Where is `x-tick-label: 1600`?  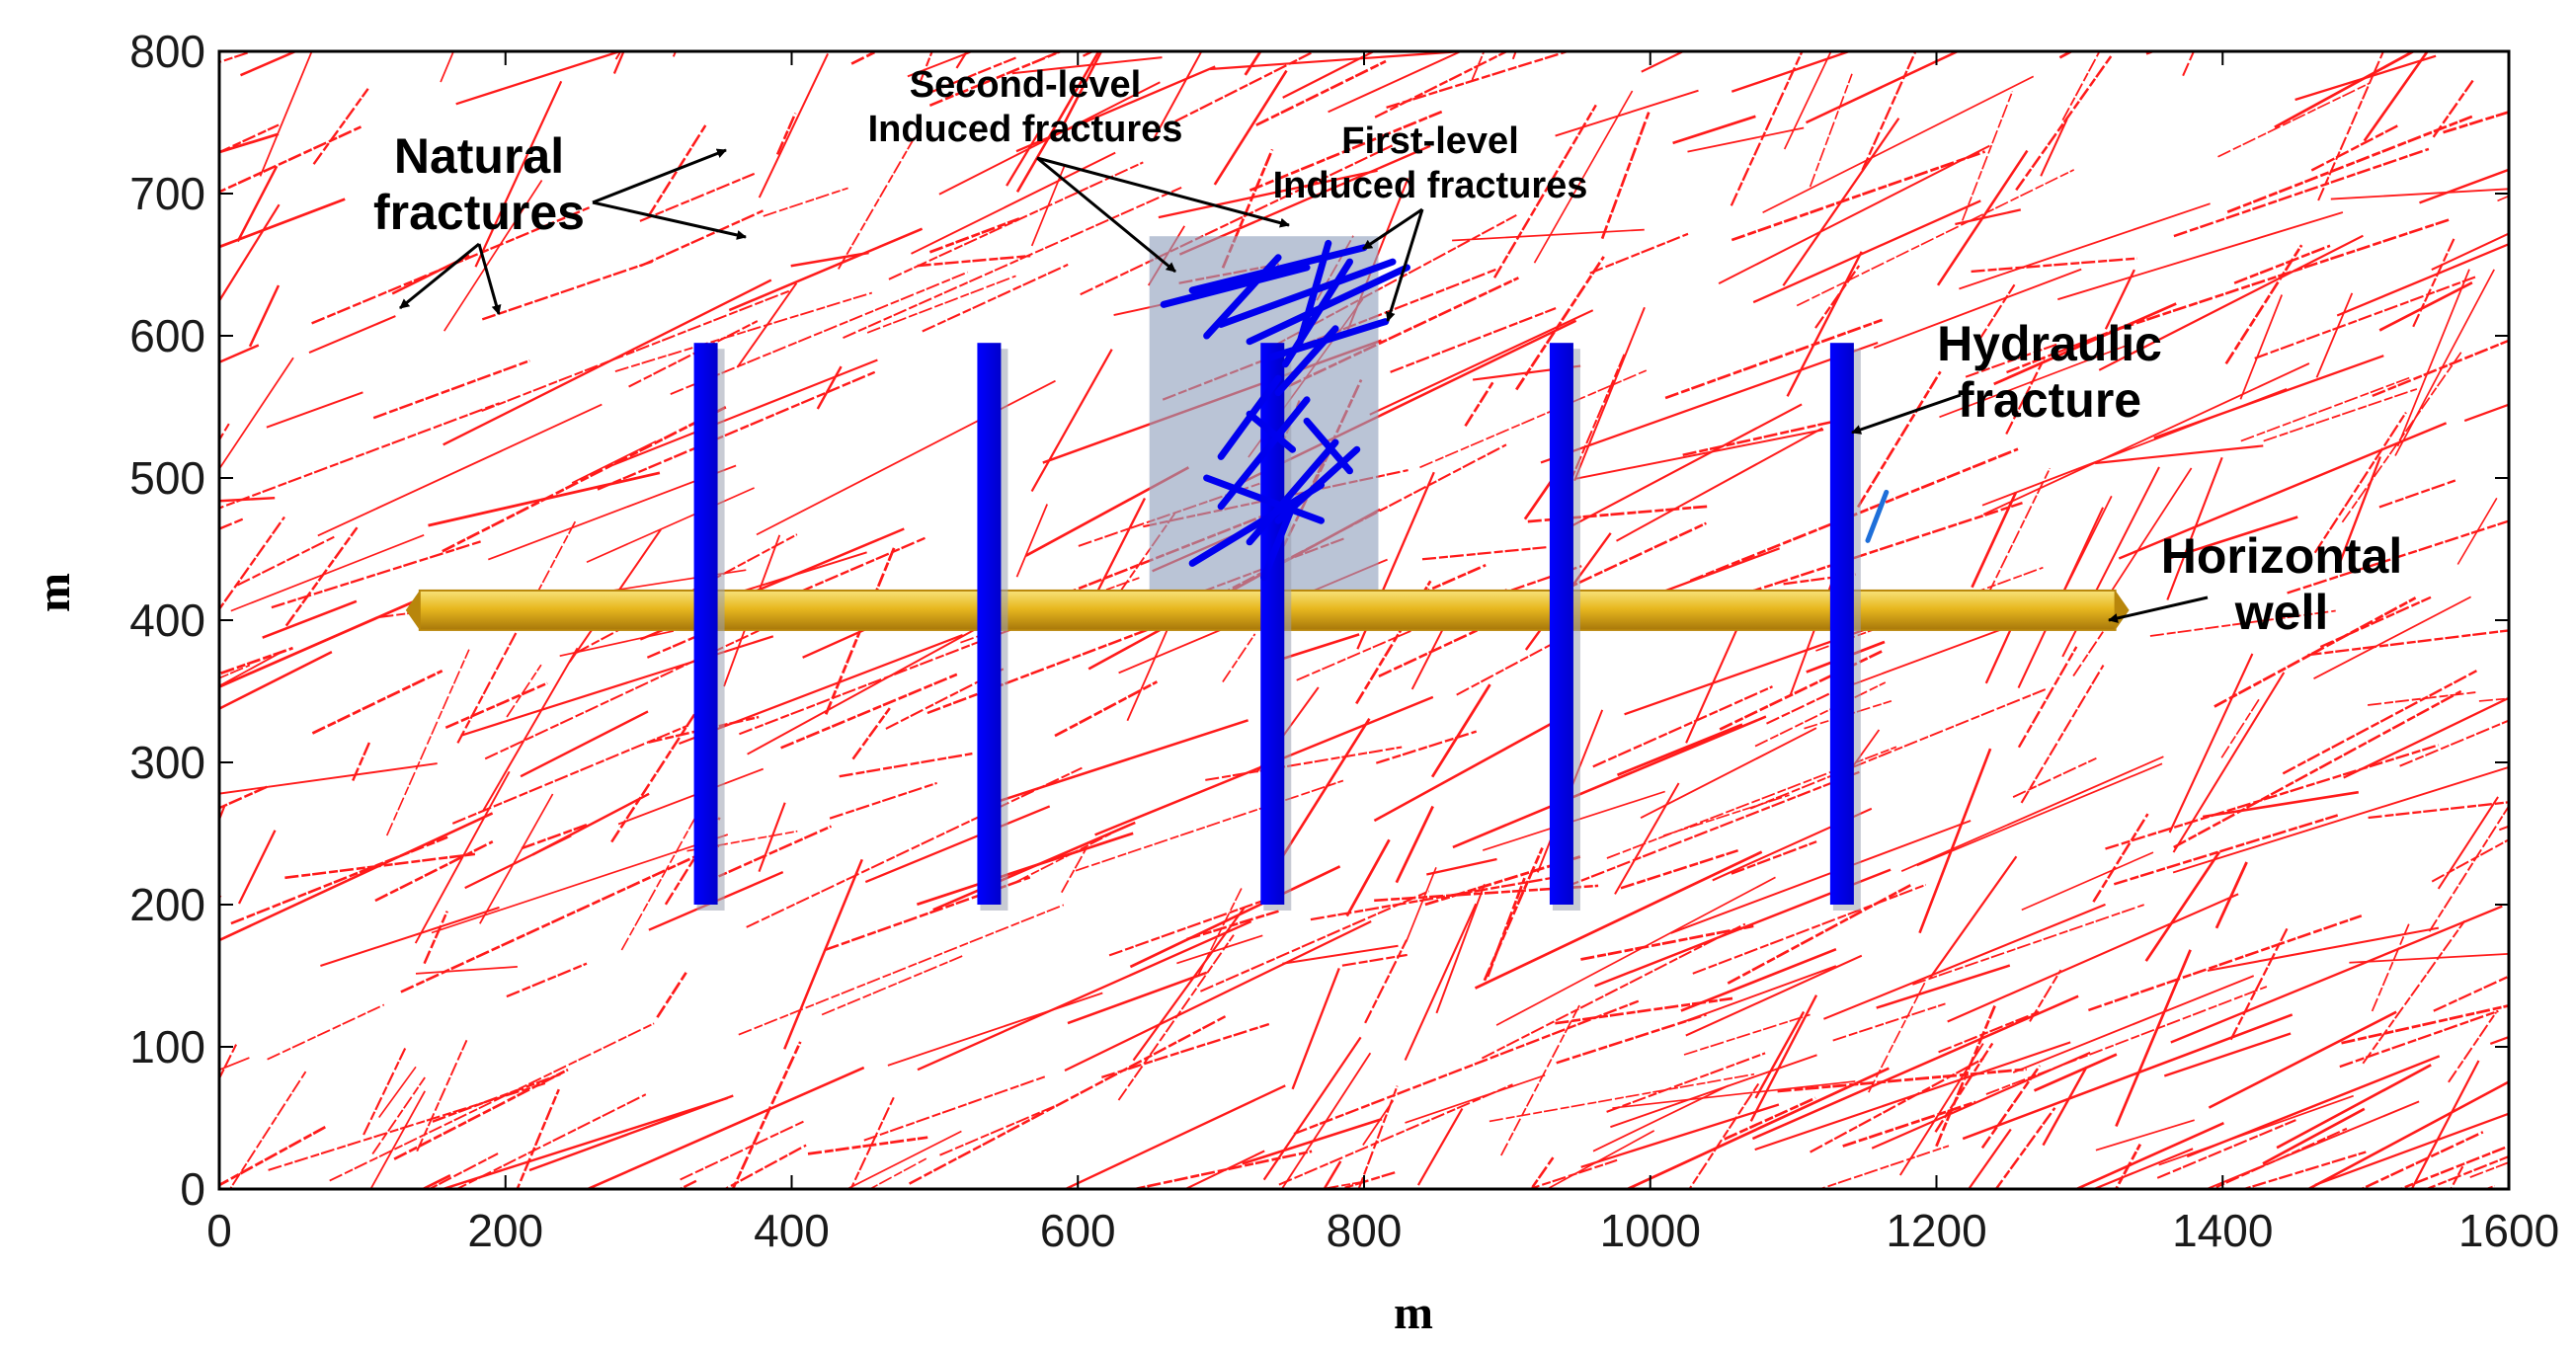
x-tick-label: 1600 is located at coordinates (2508, 1230).